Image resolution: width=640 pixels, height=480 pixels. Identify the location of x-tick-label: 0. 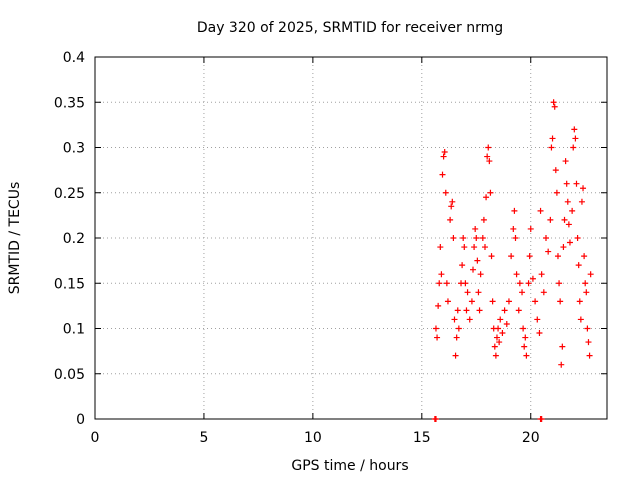
(95, 438).